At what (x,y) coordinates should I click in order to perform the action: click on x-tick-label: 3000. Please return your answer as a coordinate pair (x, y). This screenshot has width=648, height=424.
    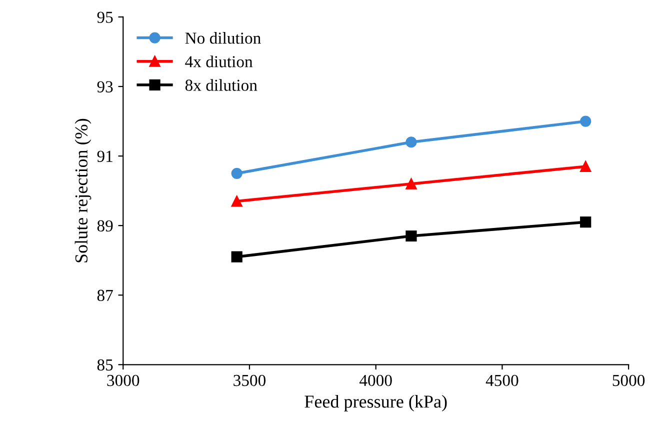
    Looking at the image, I should click on (123, 380).